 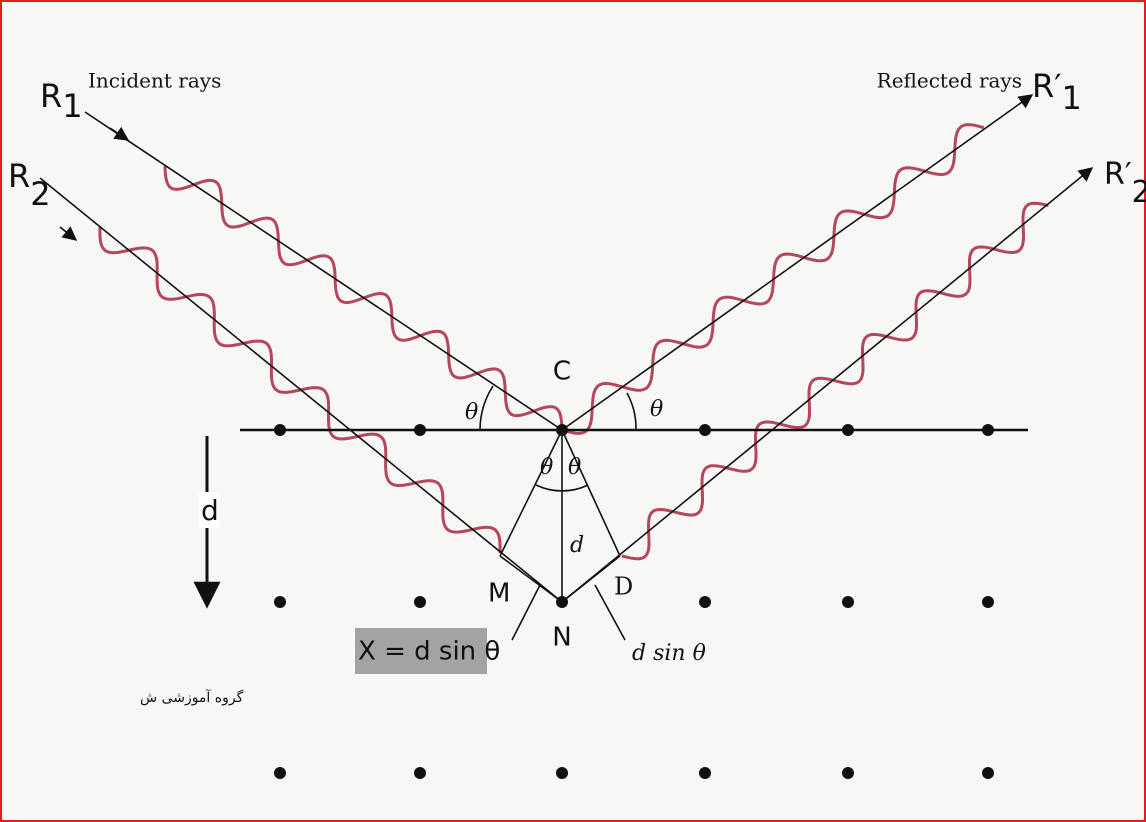 What do you see at coordinates (531, 579) in the screenshot?
I see `line-mn` at bounding box center [531, 579].